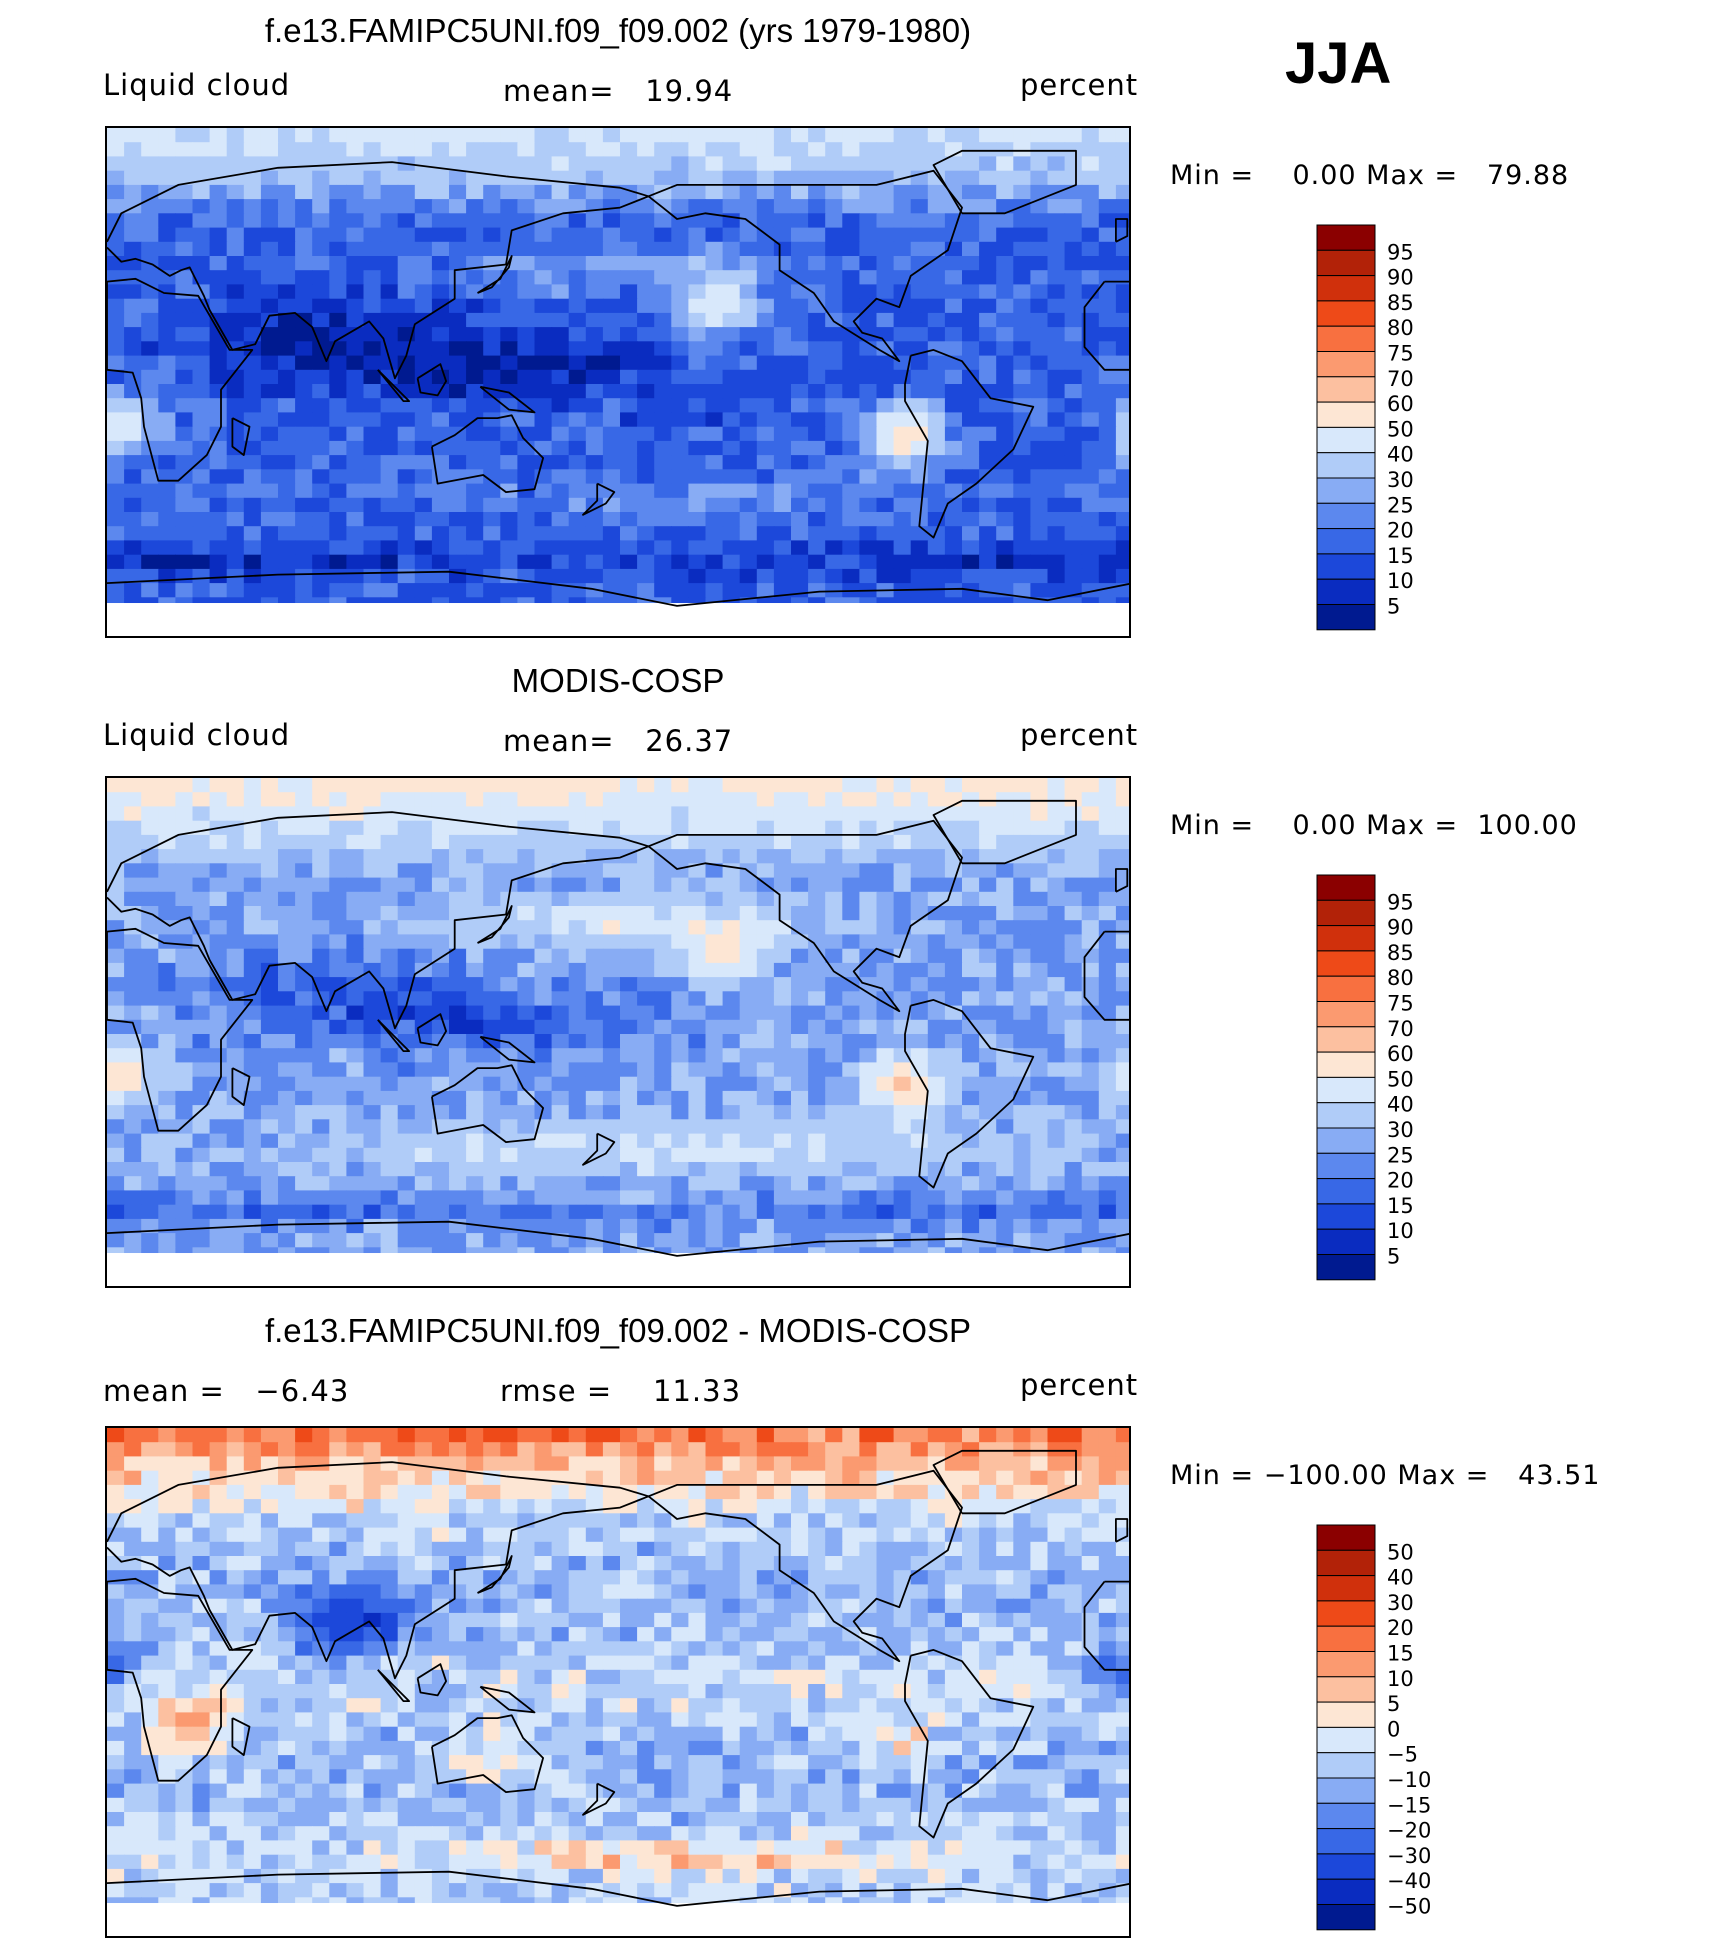 This screenshot has width=1710, height=1952. Describe the element at coordinates (1400, 379) in the screenshot. I see `colorbar-tick-label: 70` at that location.